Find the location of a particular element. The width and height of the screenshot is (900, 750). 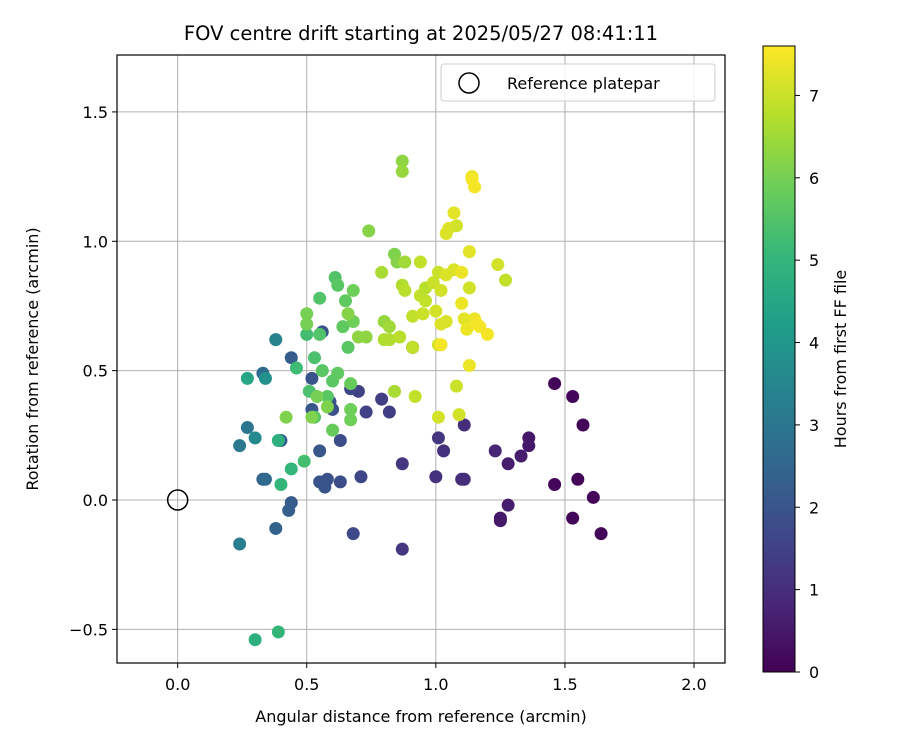

colorbar: 0 1 2 3 4 5 6 7 Hours from first FF file is located at coordinates (806, 363).